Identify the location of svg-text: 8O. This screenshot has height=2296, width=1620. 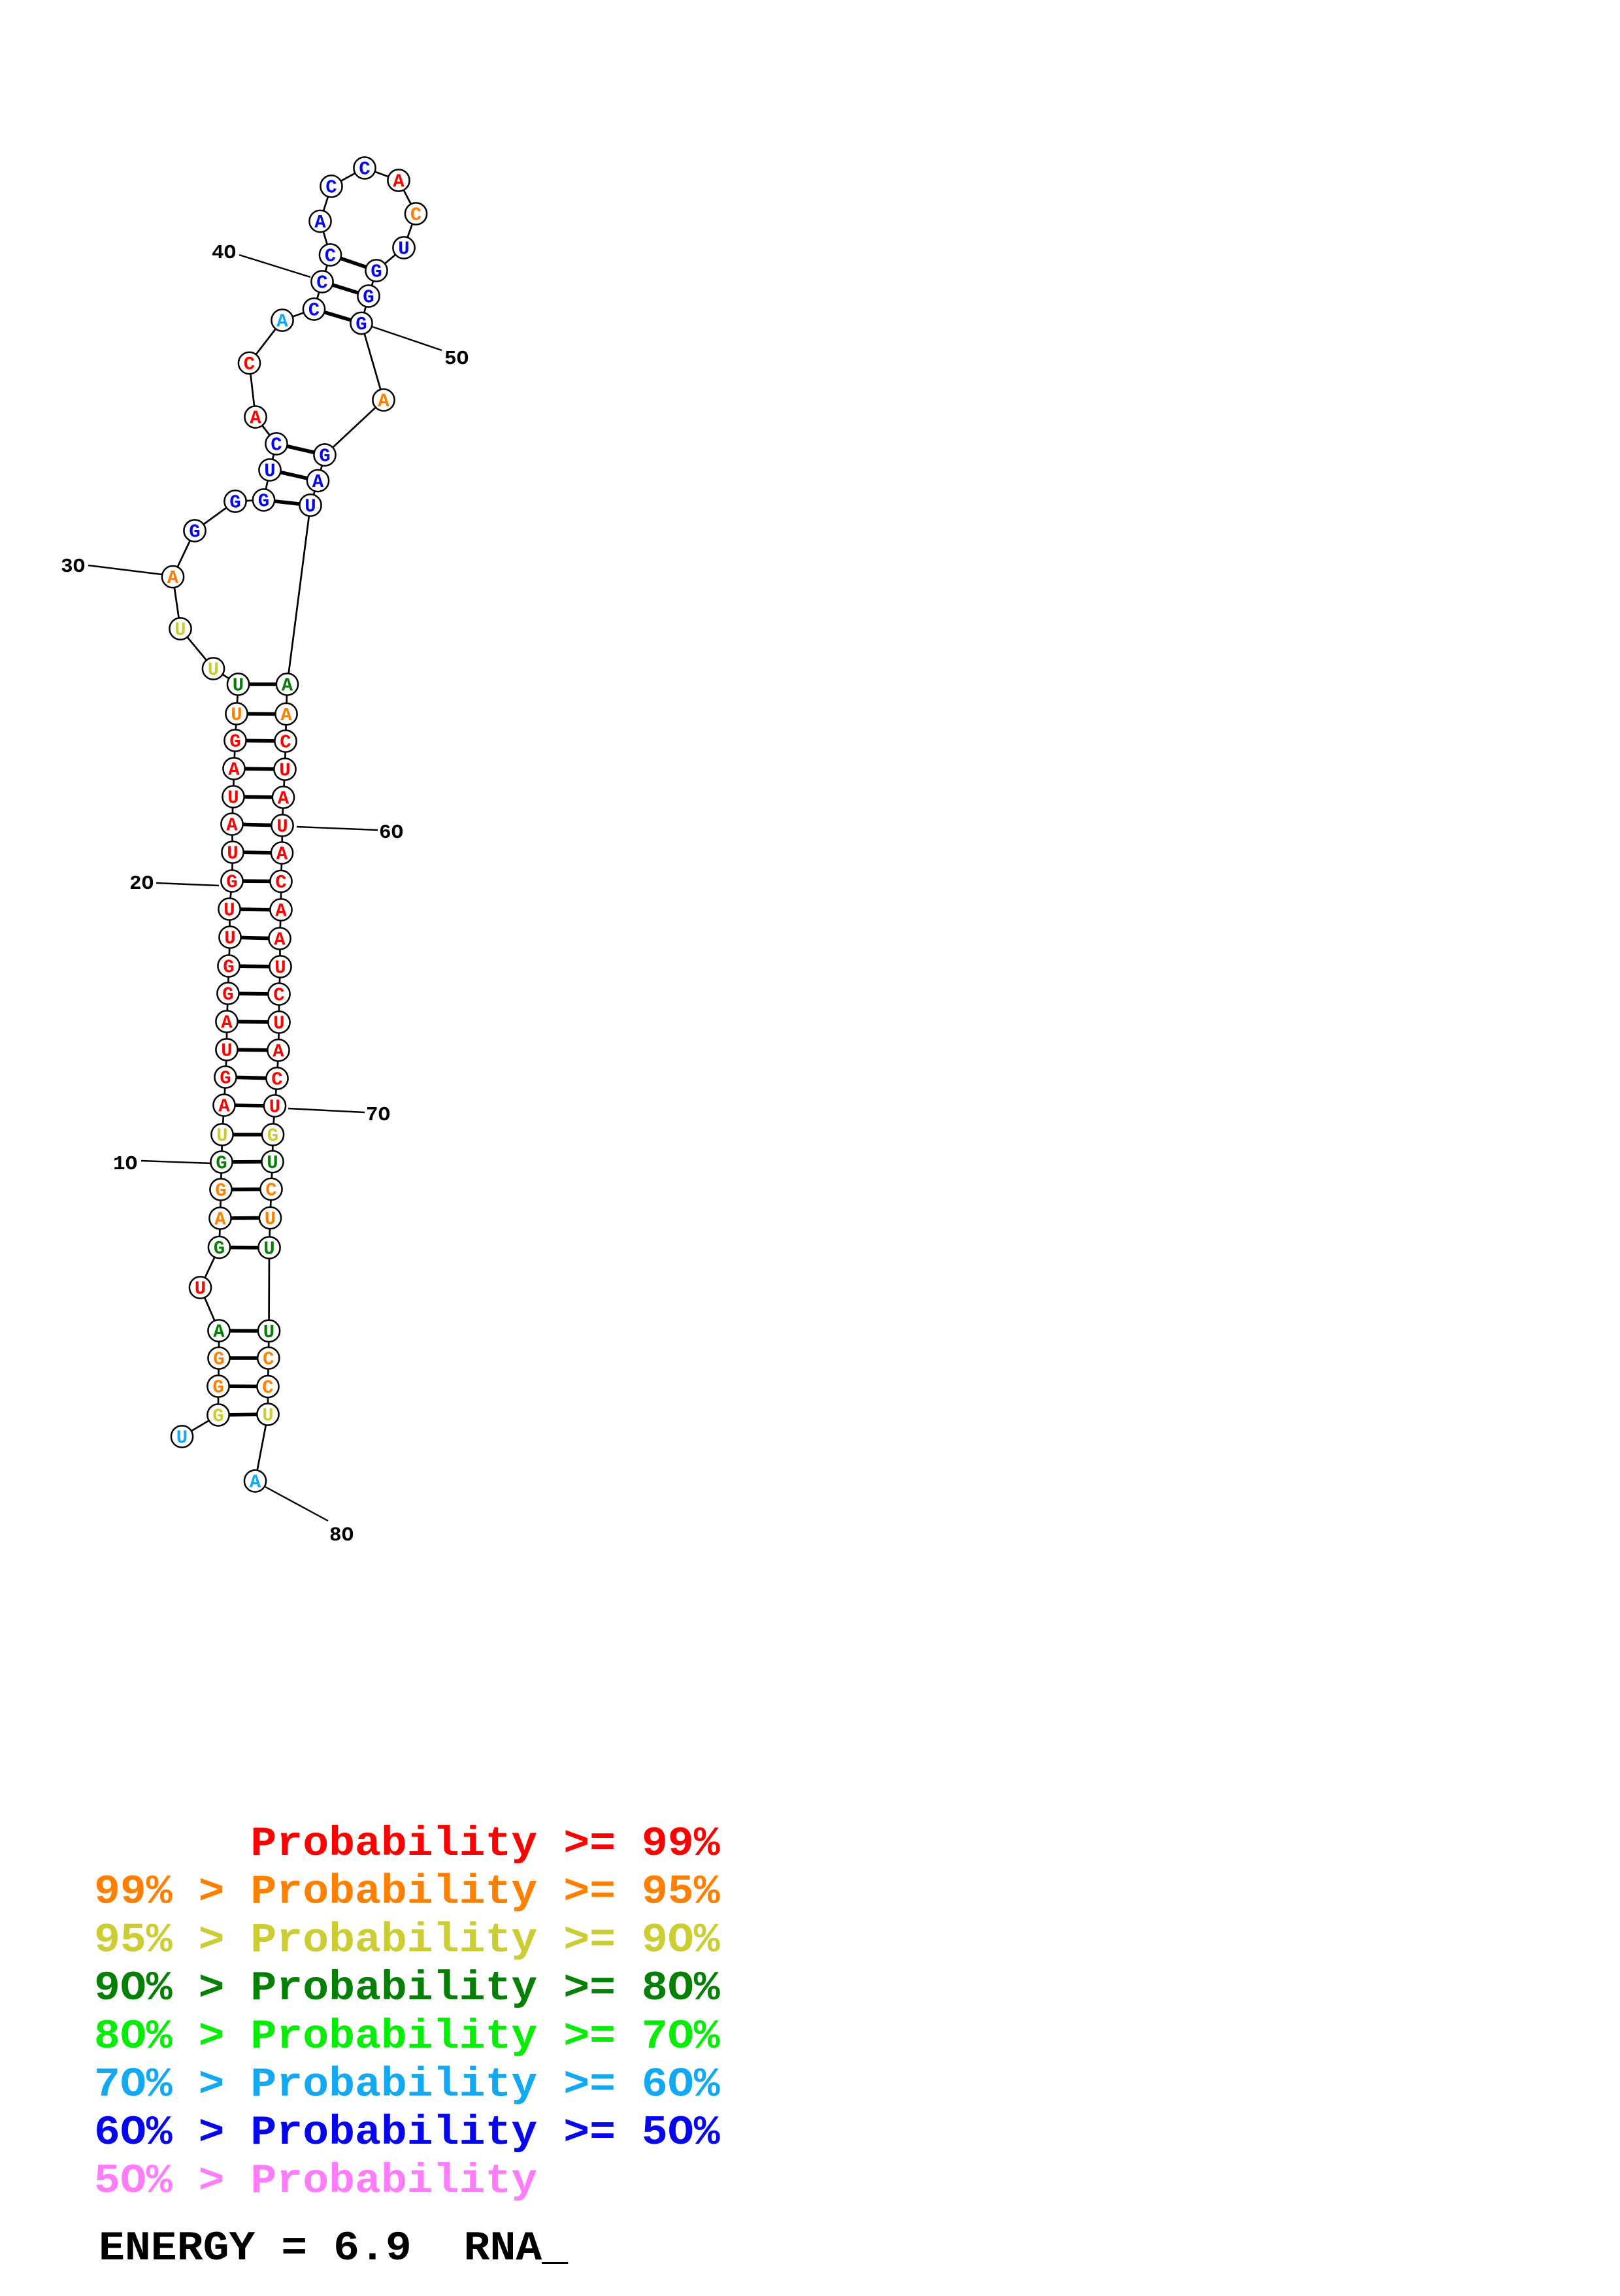
(341, 1535).